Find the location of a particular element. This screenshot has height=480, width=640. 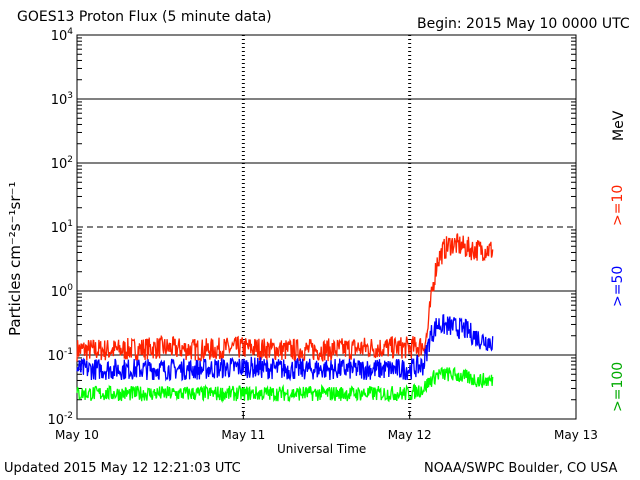

begin-label: Begin: 2015 May 10 0000 UTC is located at coordinates (523, 24).